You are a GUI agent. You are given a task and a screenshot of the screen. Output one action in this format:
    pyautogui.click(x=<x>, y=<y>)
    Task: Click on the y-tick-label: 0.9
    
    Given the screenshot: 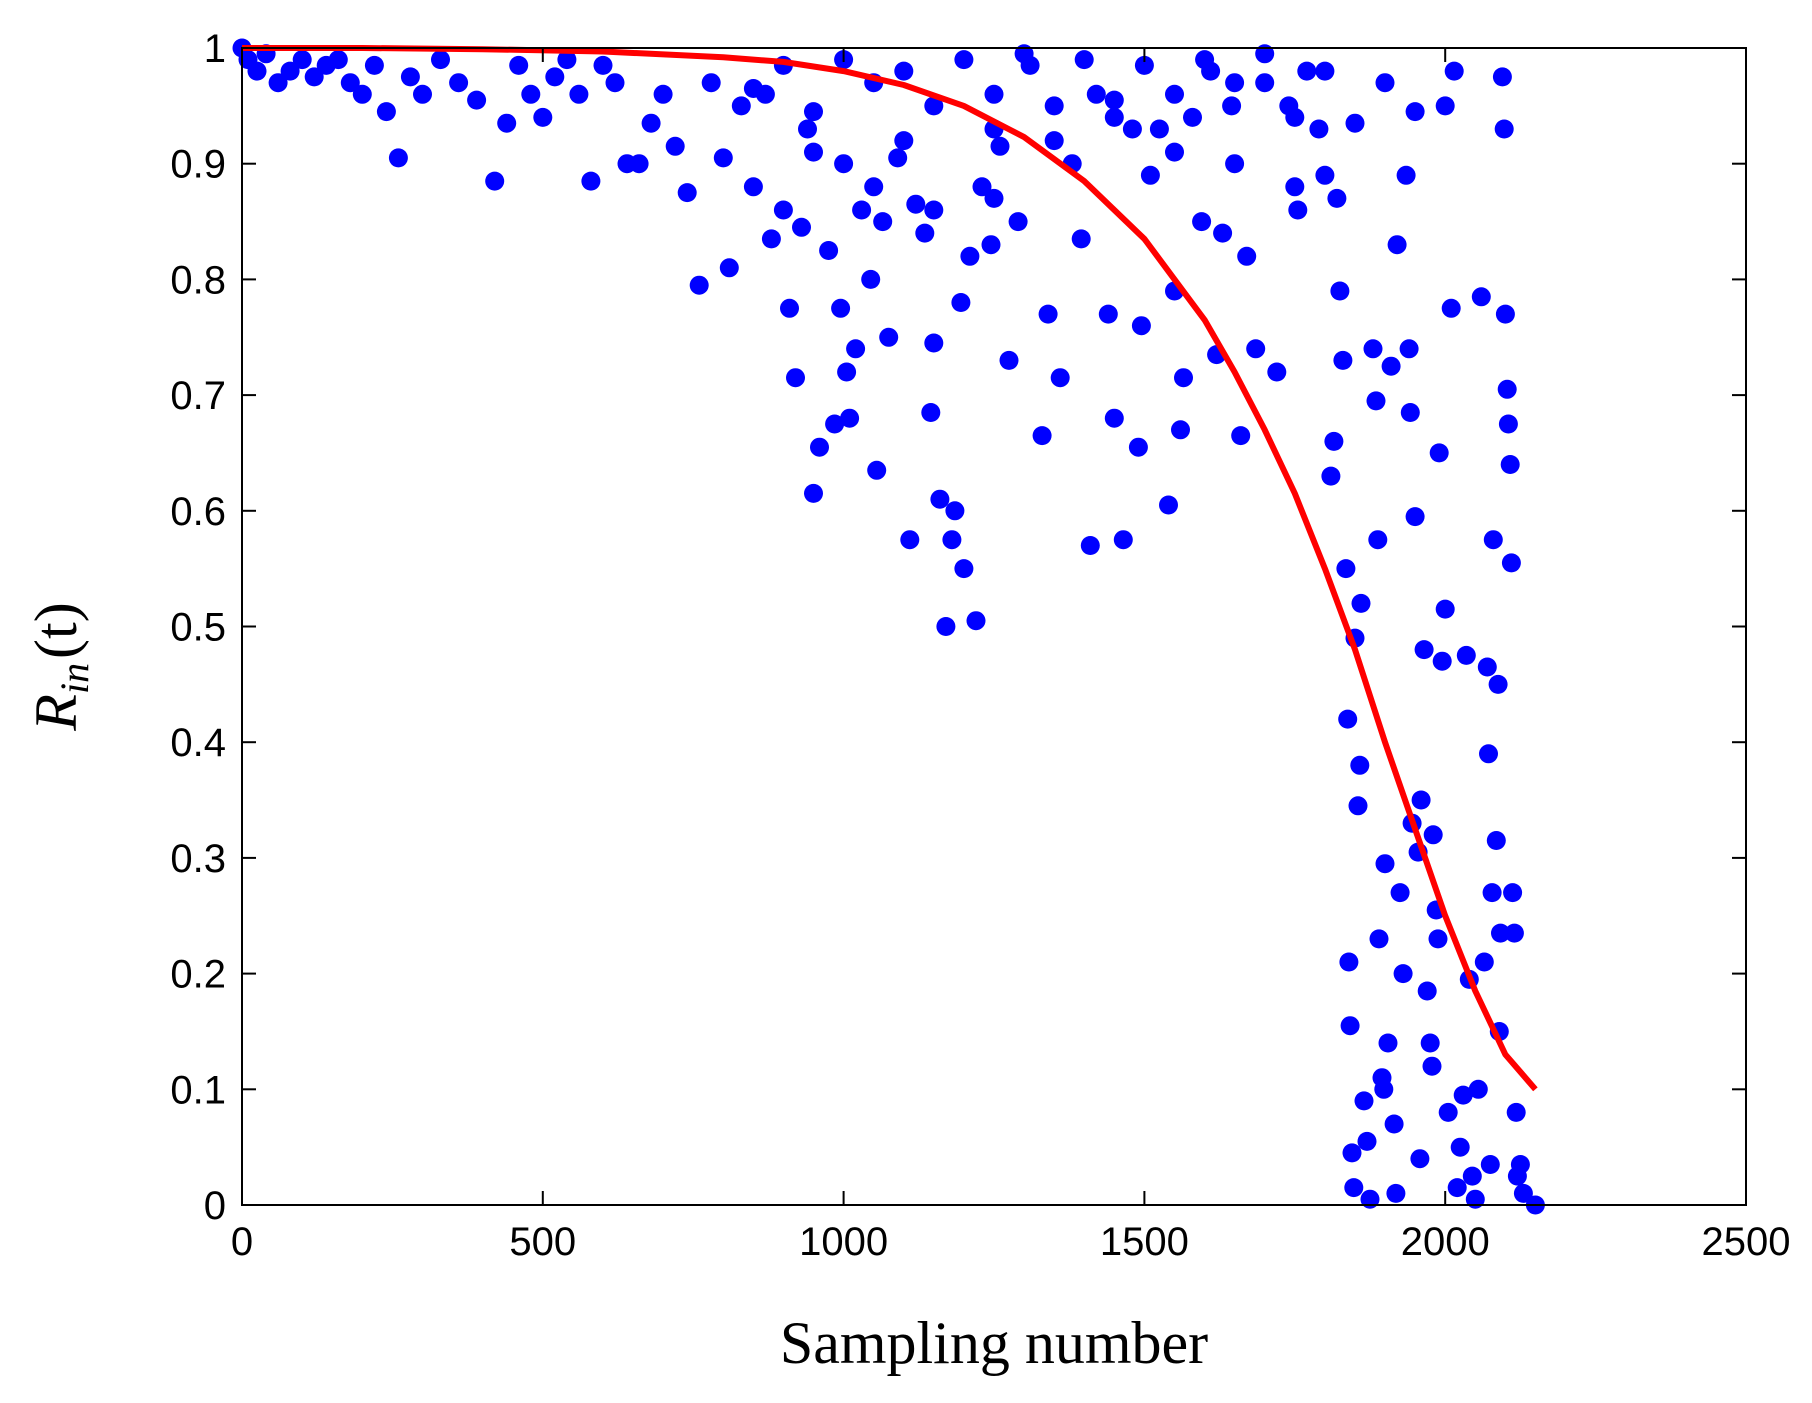 What is the action you would take?
    pyautogui.click(x=198, y=165)
    